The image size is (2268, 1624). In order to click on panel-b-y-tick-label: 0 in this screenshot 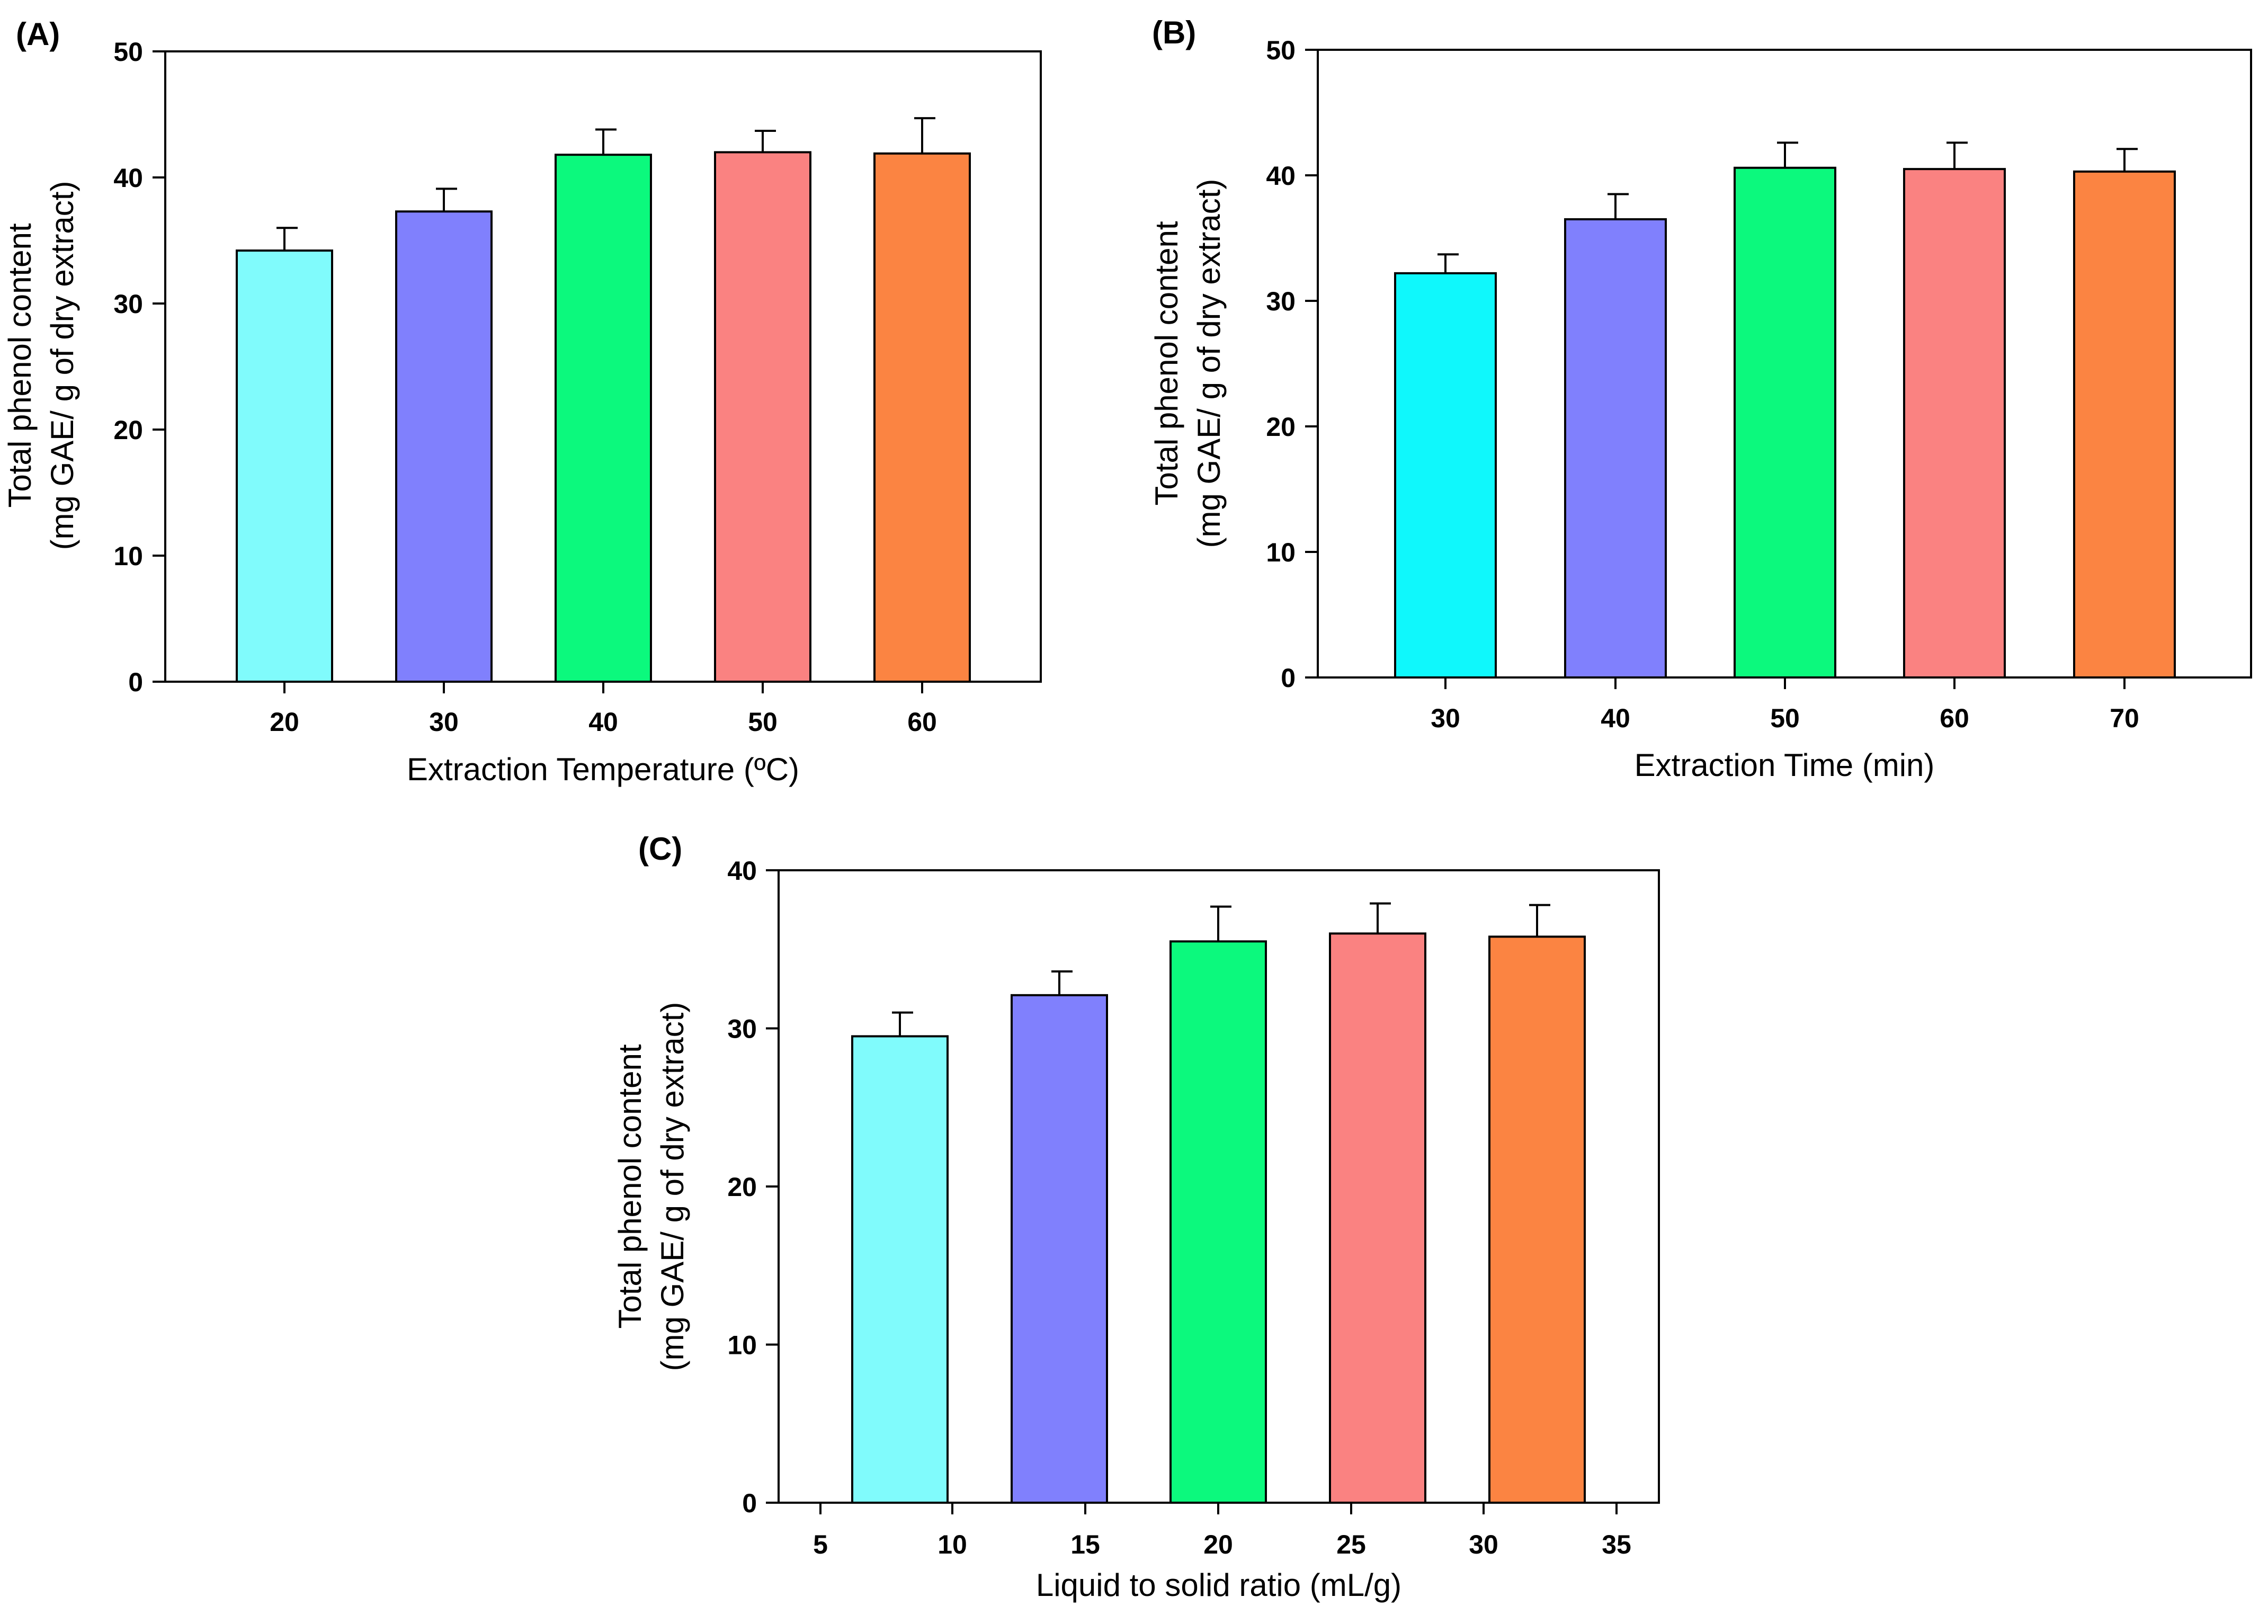, I will do `click(1288, 678)`.